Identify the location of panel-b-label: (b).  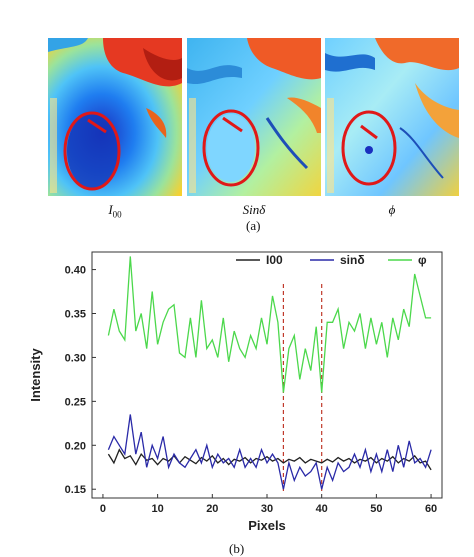
(237, 548).